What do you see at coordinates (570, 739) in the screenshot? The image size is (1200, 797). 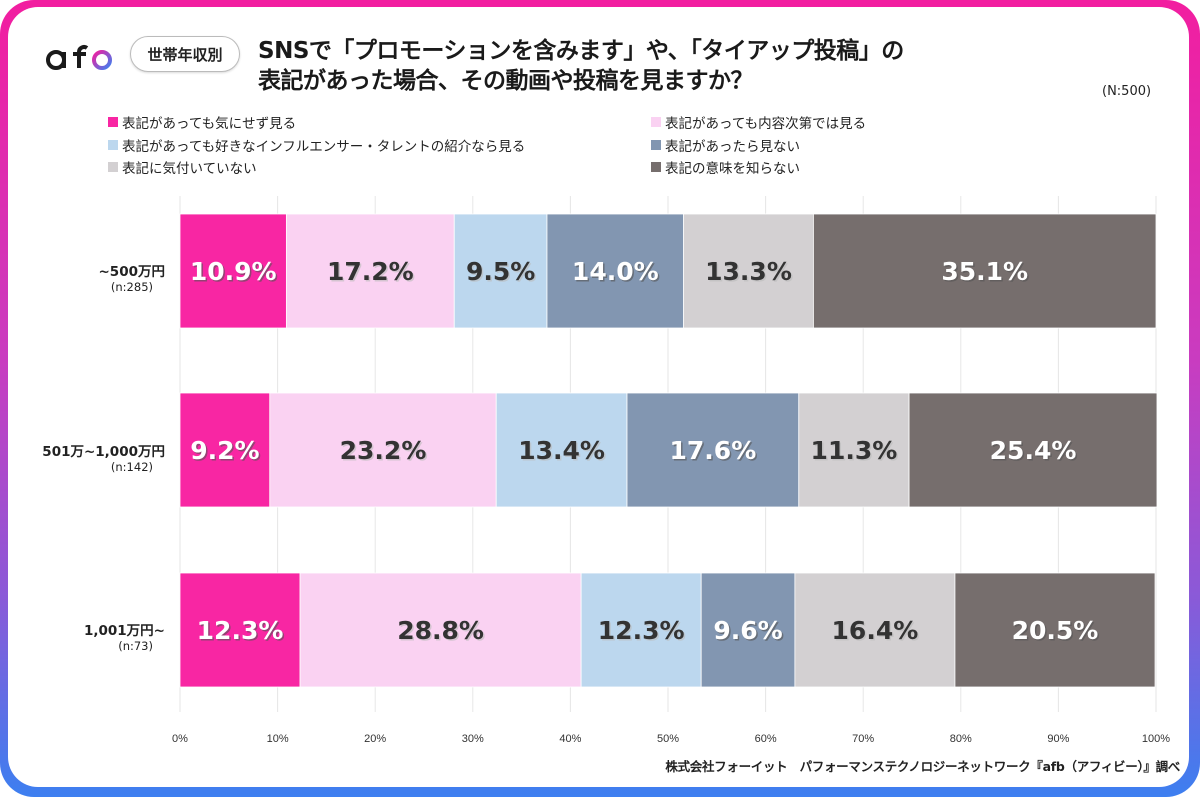 I see `x-tick-label: 40%` at bounding box center [570, 739].